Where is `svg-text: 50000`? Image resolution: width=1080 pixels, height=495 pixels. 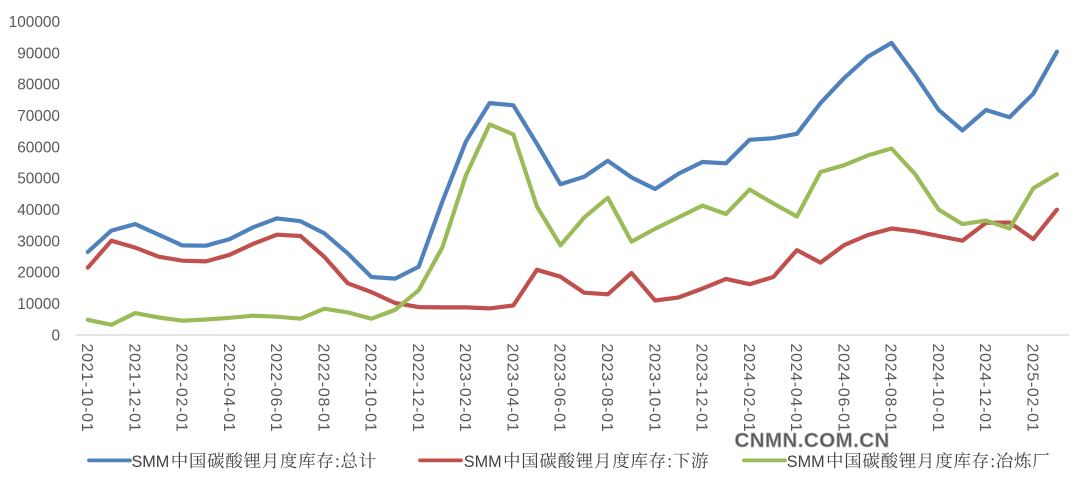
svg-text: 50000 is located at coordinates (38, 179).